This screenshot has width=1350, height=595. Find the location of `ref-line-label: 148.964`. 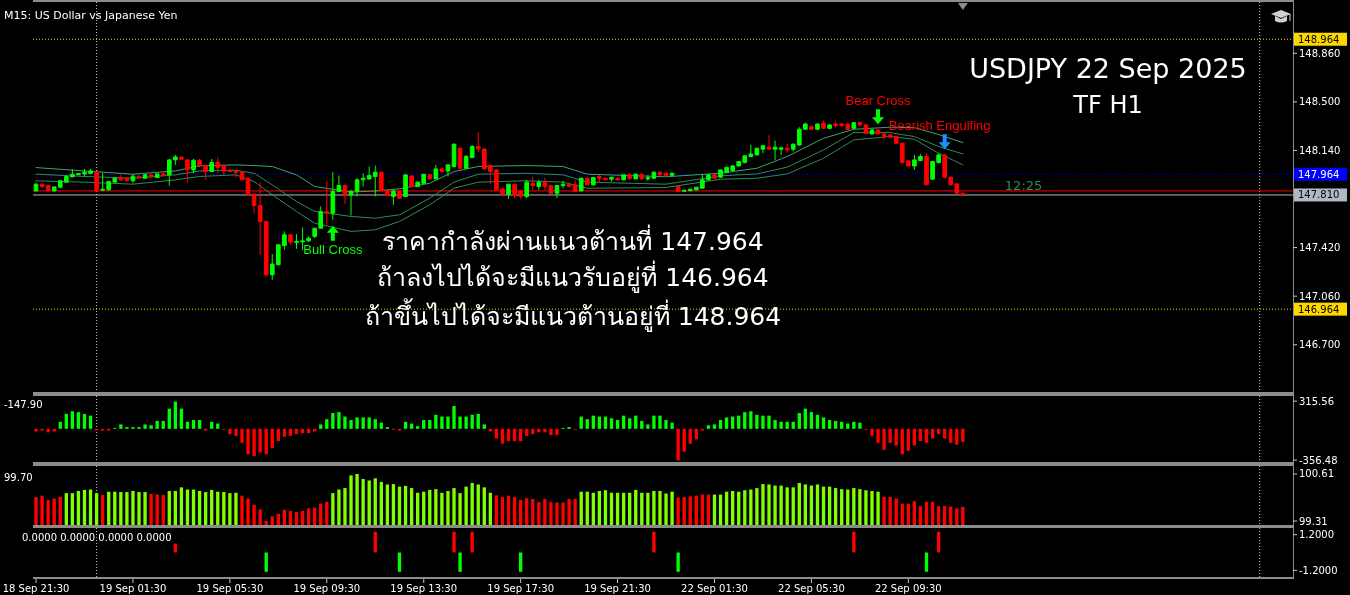

ref-line-label: 148.964 is located at coordinates (1319, 39).